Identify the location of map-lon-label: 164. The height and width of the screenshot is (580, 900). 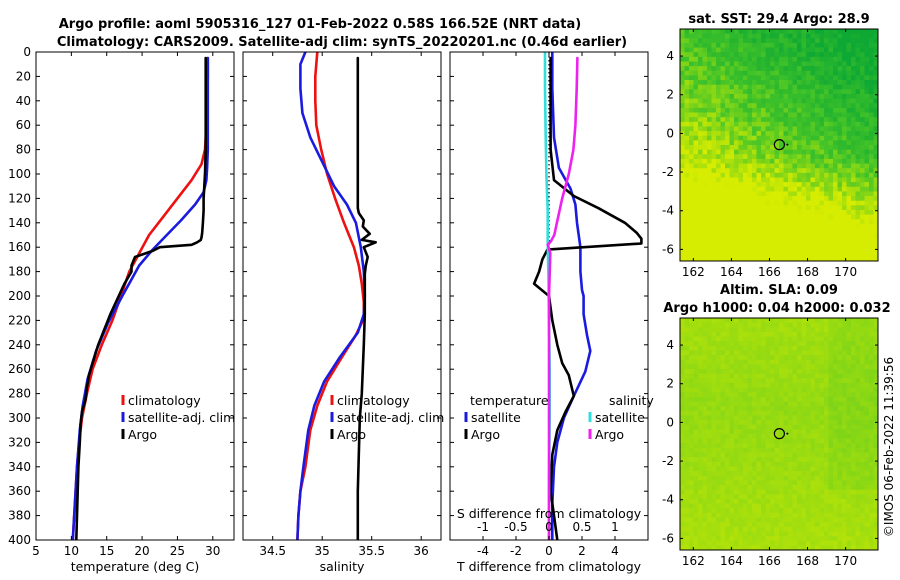
(731, 561).